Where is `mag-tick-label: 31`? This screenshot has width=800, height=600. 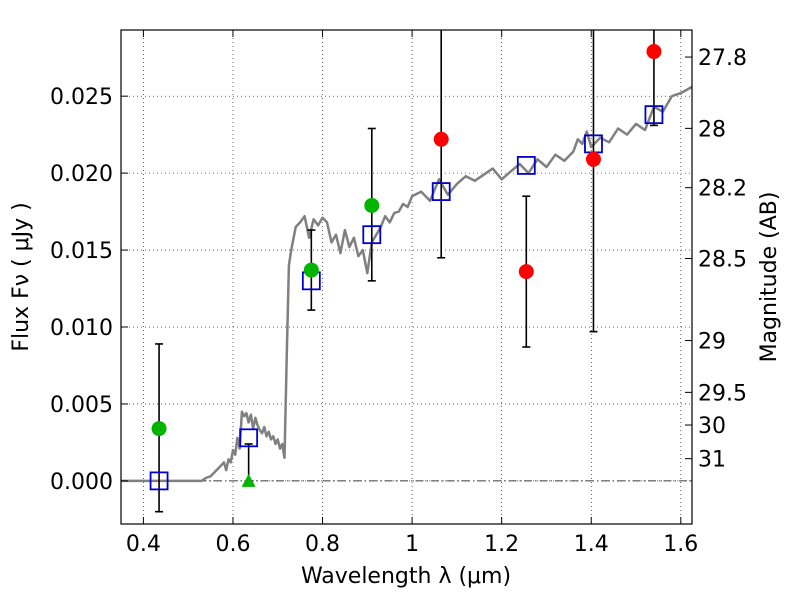
mag-tick-label: 31 is located at coordinates (712, 460).